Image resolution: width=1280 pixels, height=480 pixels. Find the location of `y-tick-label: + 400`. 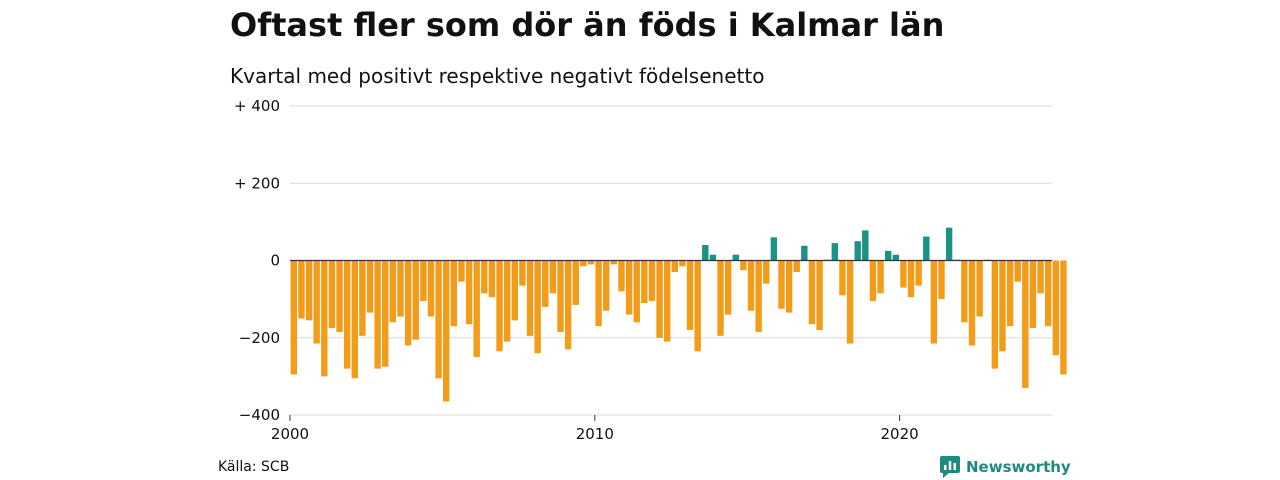

y-tick-label: + 400 is located at coordinates (257, 106).